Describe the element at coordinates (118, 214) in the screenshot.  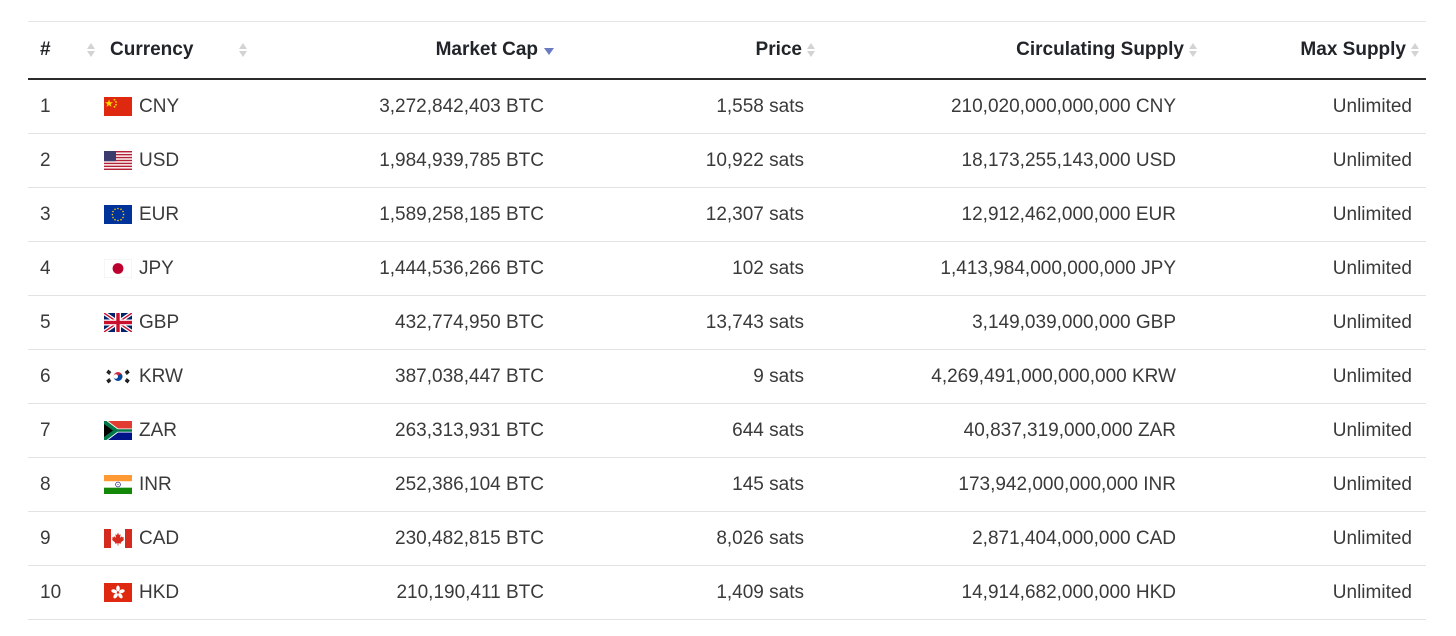
I see `eu-flag-icon` at that location.